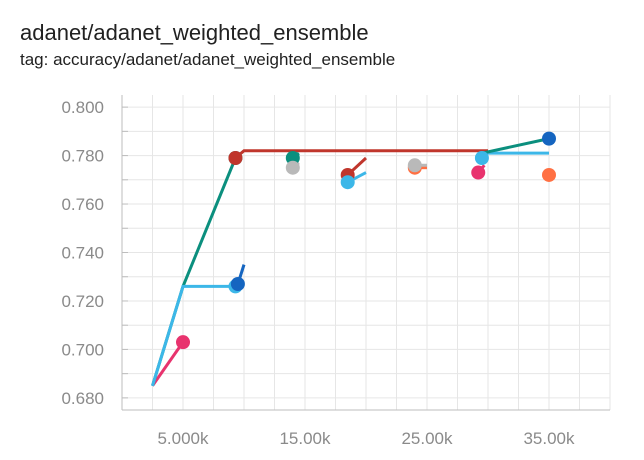 The height and width of the screenshot is (460, 644). What do you see at coordinates (305, 438) in the screenshot?
I see `x-tick-label: 15.00k` at bounding box center [305, 438].